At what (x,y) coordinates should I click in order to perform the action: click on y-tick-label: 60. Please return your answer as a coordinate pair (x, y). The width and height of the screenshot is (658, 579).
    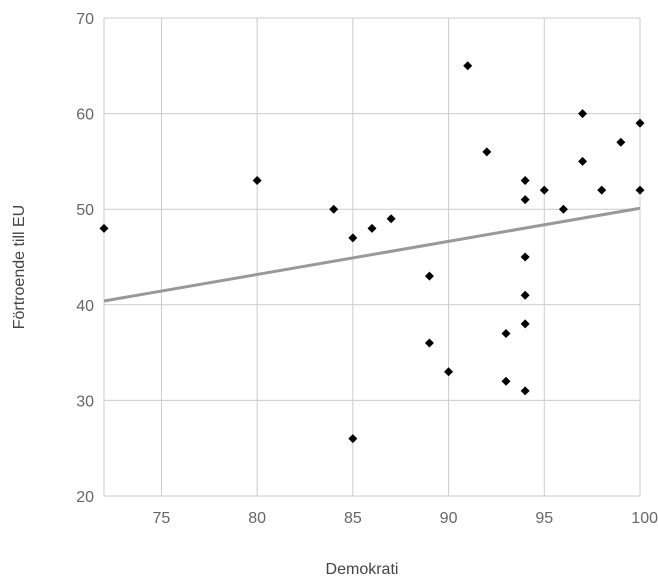
    Looking at the image, I should click on (85, 115).